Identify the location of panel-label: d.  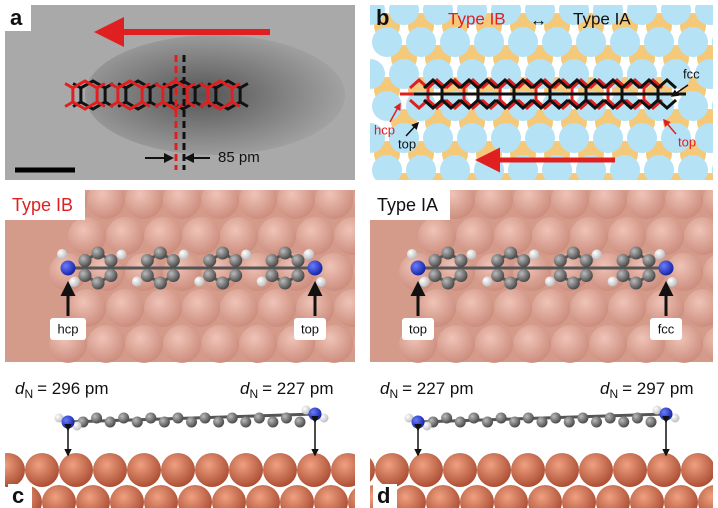
(383, 495).